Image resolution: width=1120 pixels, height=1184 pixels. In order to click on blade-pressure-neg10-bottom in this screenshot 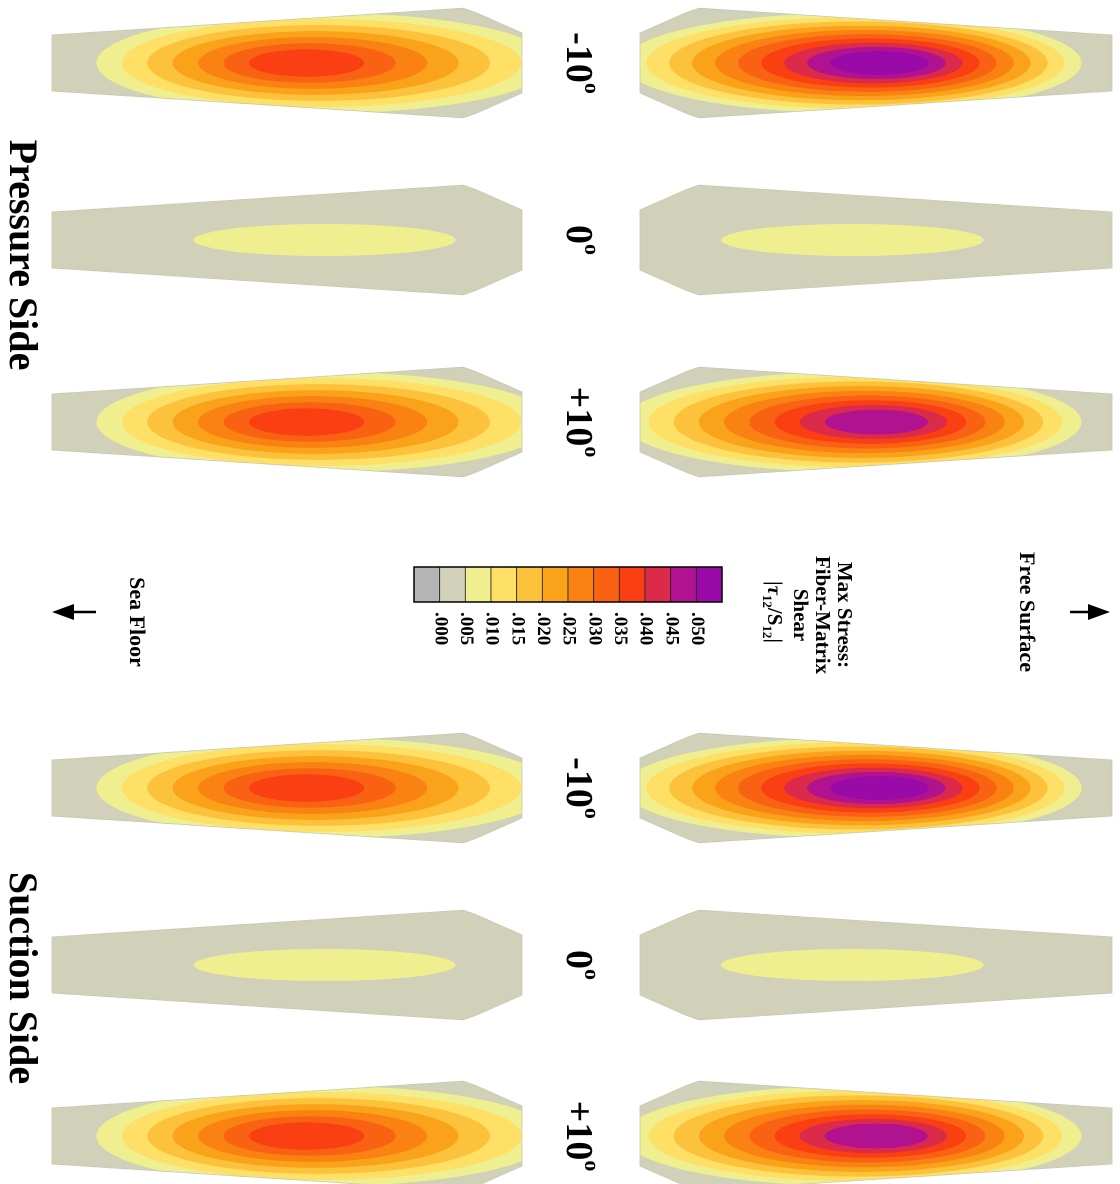, I will do `click(876, 63)`.